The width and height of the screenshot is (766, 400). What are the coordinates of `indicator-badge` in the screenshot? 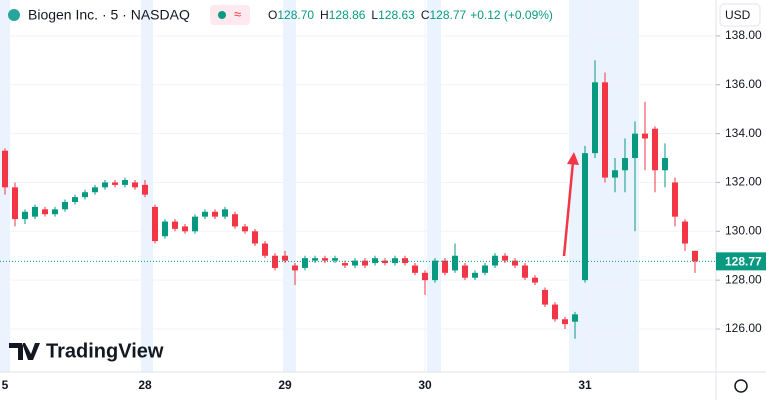 It's located at (230, 15).